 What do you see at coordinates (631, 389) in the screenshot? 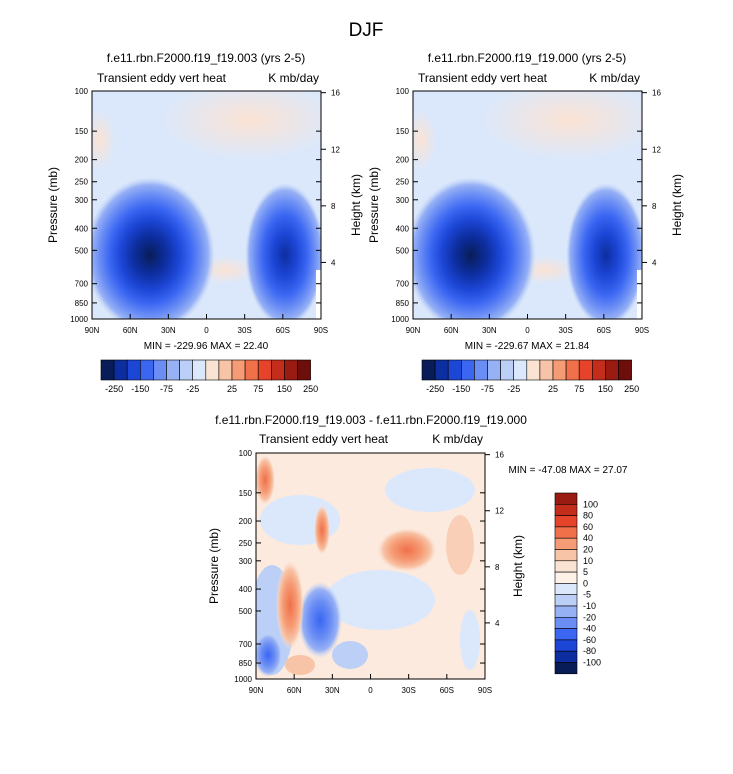
I see `colorbar-label: 250` at bounding box center [631, 389].